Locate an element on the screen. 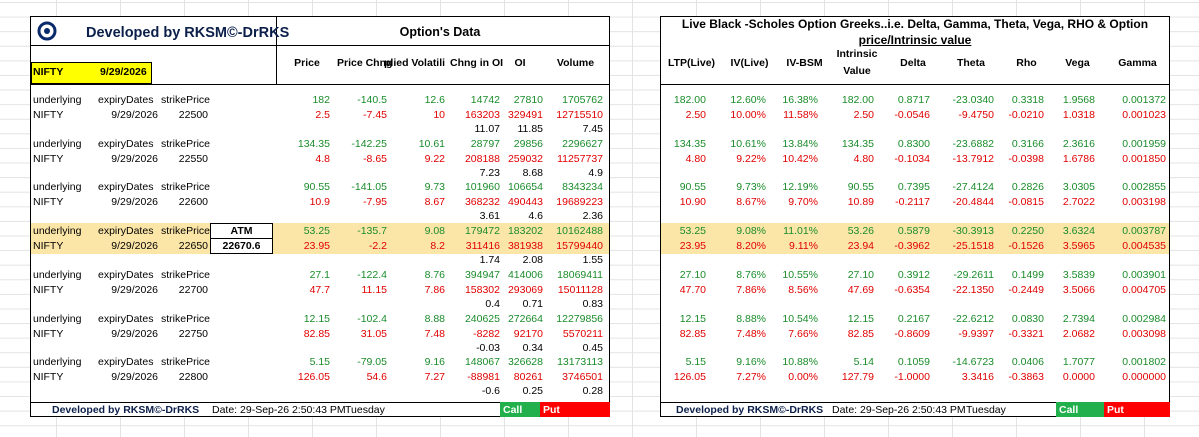  greek-put-intr: 23.94 is located at coordinates (860, 246).